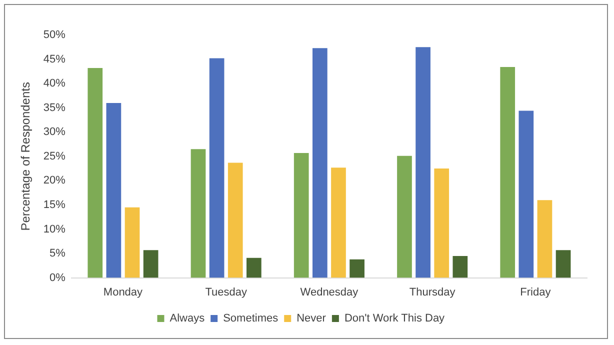 The width and height of the screenshot is (614, 345). I want to click on y-tick-label: 5%, so click(58, 254).